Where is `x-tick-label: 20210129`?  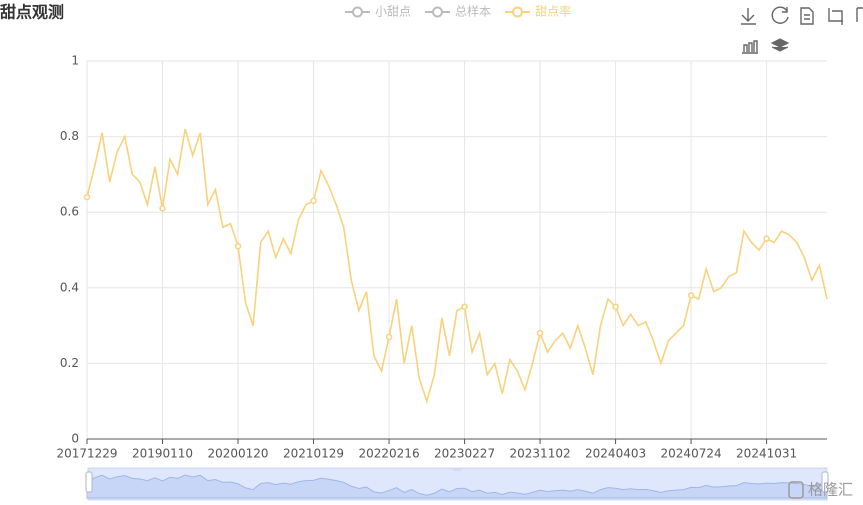 x-tick-label: 20210129 is located at coordinates (313, 454).